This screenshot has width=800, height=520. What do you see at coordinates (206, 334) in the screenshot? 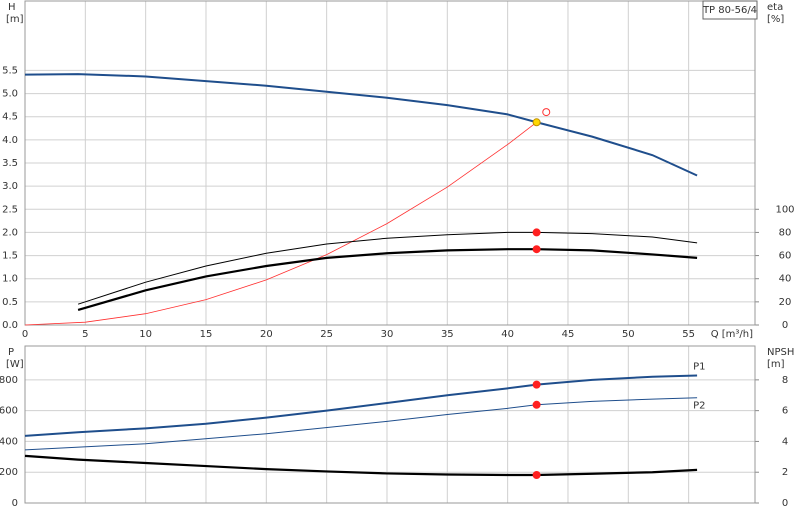
I see `x-tick-label: 15` at bounding box center [206, 334].